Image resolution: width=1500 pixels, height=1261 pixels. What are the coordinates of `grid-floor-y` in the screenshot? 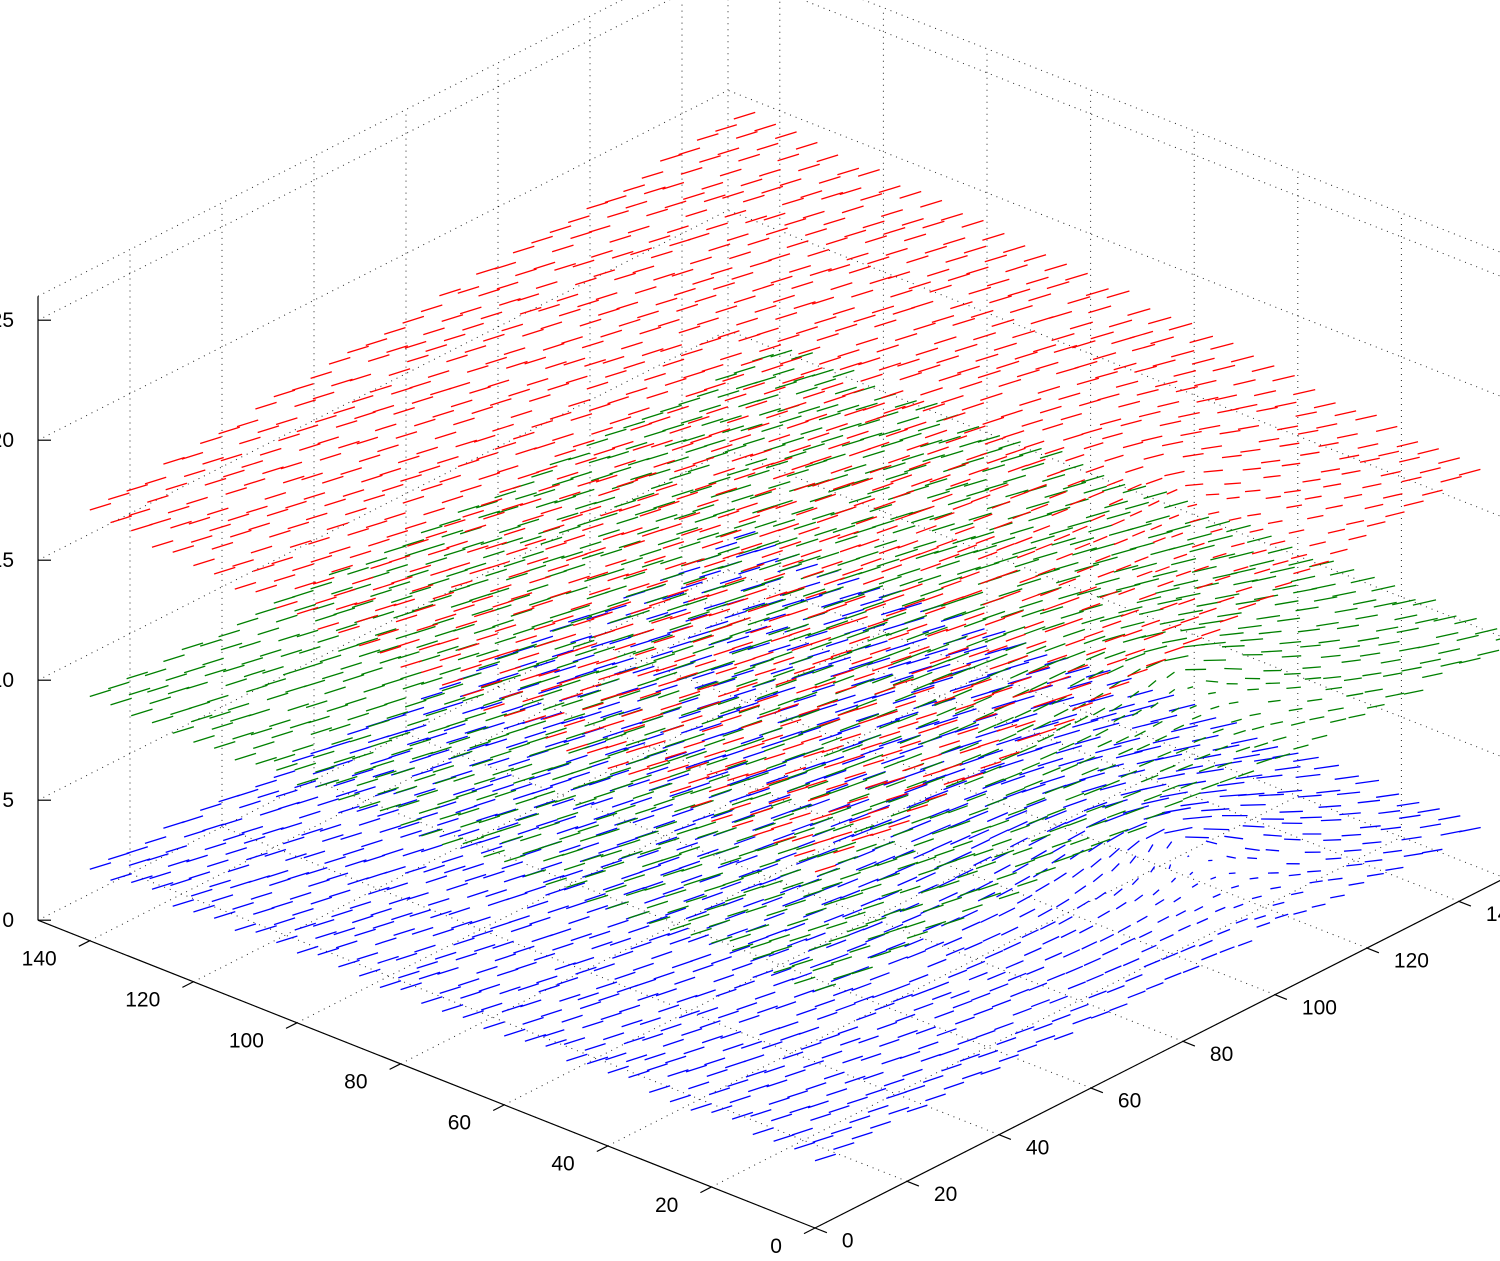 It's located at (978, 794).